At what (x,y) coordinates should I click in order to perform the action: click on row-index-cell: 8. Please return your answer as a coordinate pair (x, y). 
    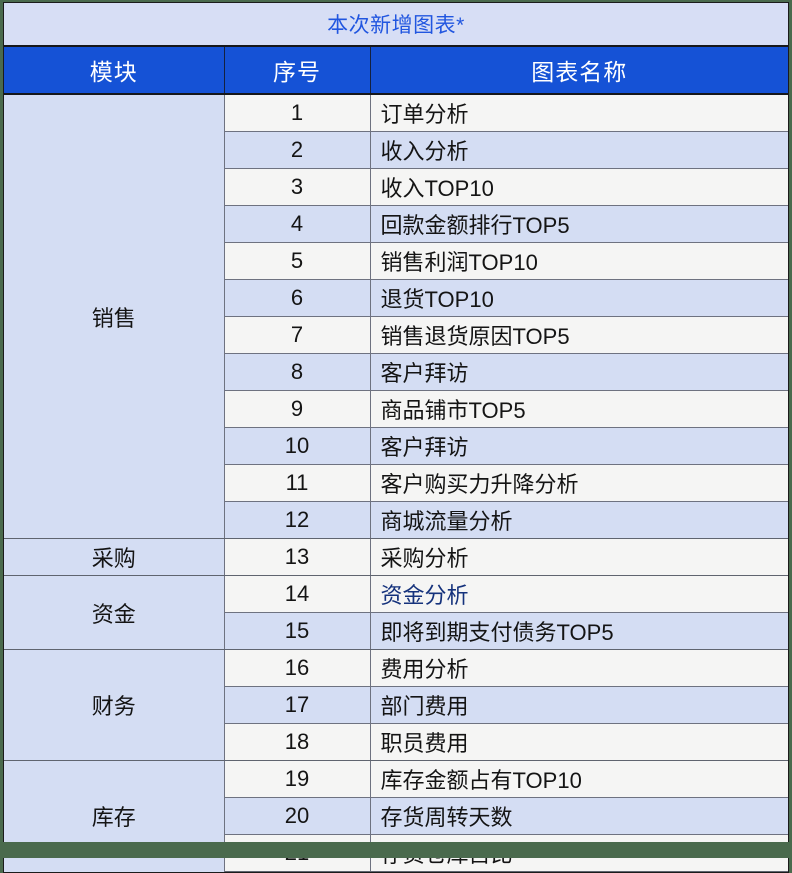
    Looking at the image, I should click on (297, 372).